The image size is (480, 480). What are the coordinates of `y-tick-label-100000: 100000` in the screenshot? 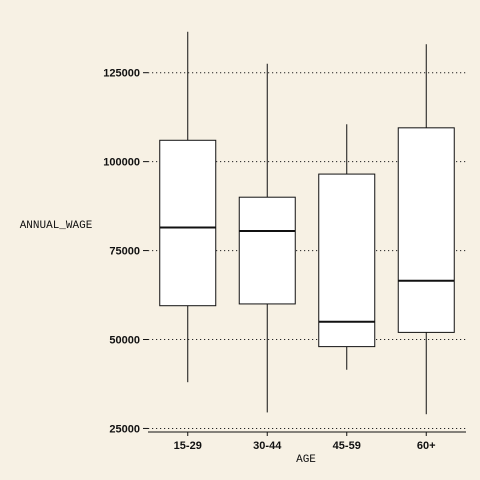 It's located at (121, 163).